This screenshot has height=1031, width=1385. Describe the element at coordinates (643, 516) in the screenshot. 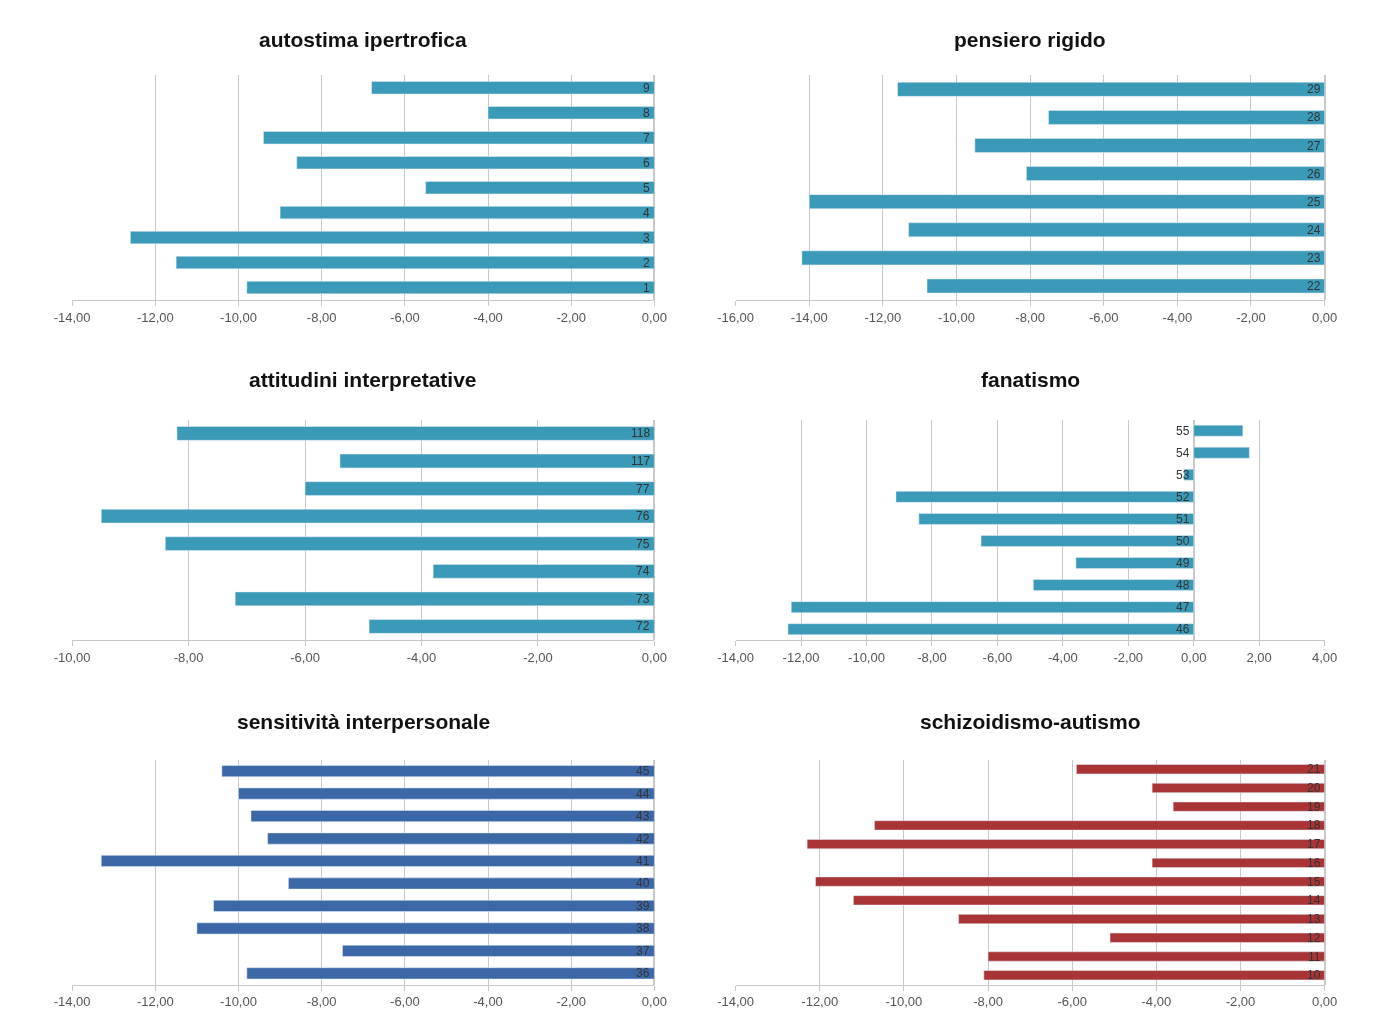

I see `y-tick-label: 76` at that location.